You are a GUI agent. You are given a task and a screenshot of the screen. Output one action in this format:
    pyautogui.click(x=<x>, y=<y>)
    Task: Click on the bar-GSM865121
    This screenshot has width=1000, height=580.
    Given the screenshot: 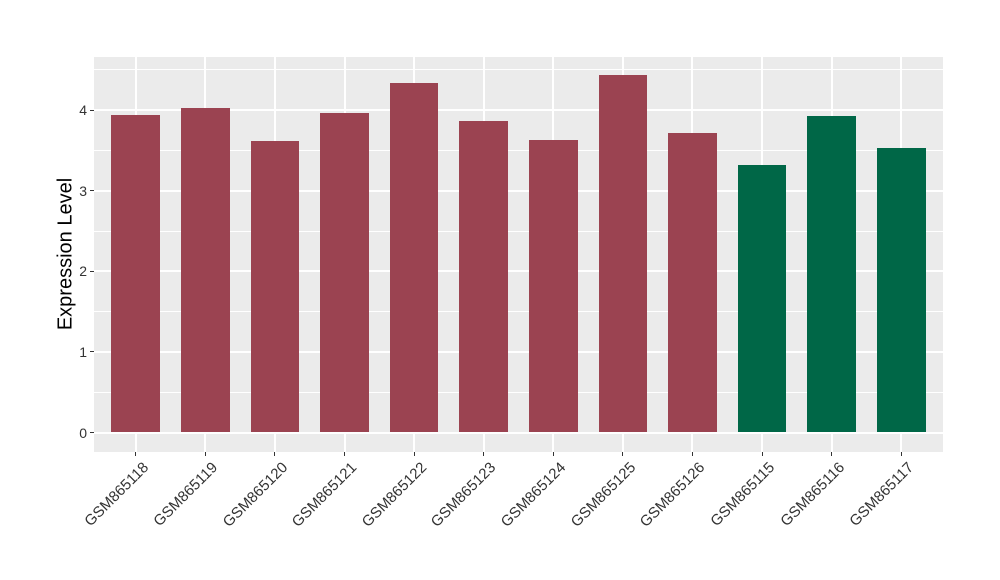 What is the action you would take?
    pyautogui.click(x=344, y=272)
    